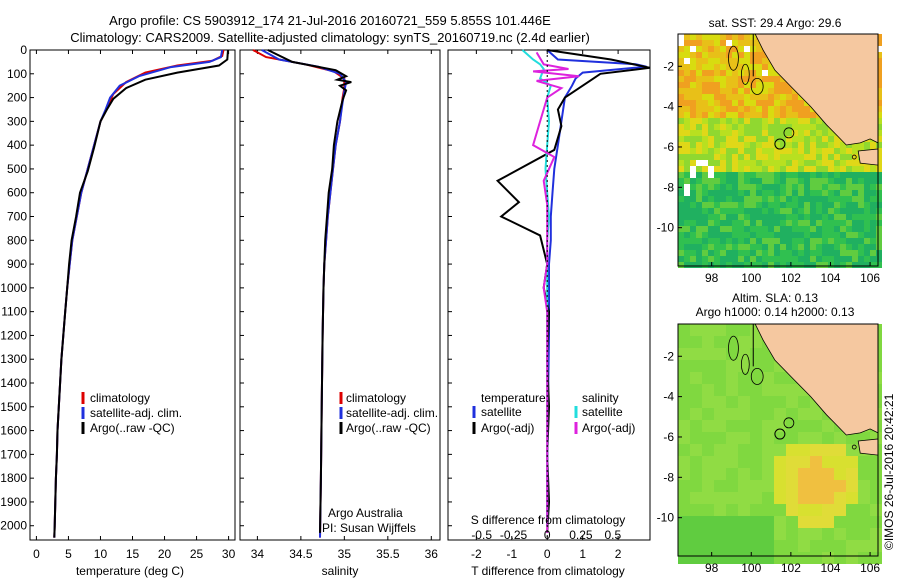 The image size is (900, 580). What do you see at coordinates (712, 278) in the screenshot?
I see `x-tick-label: 98` at bounding box center [712, 278].